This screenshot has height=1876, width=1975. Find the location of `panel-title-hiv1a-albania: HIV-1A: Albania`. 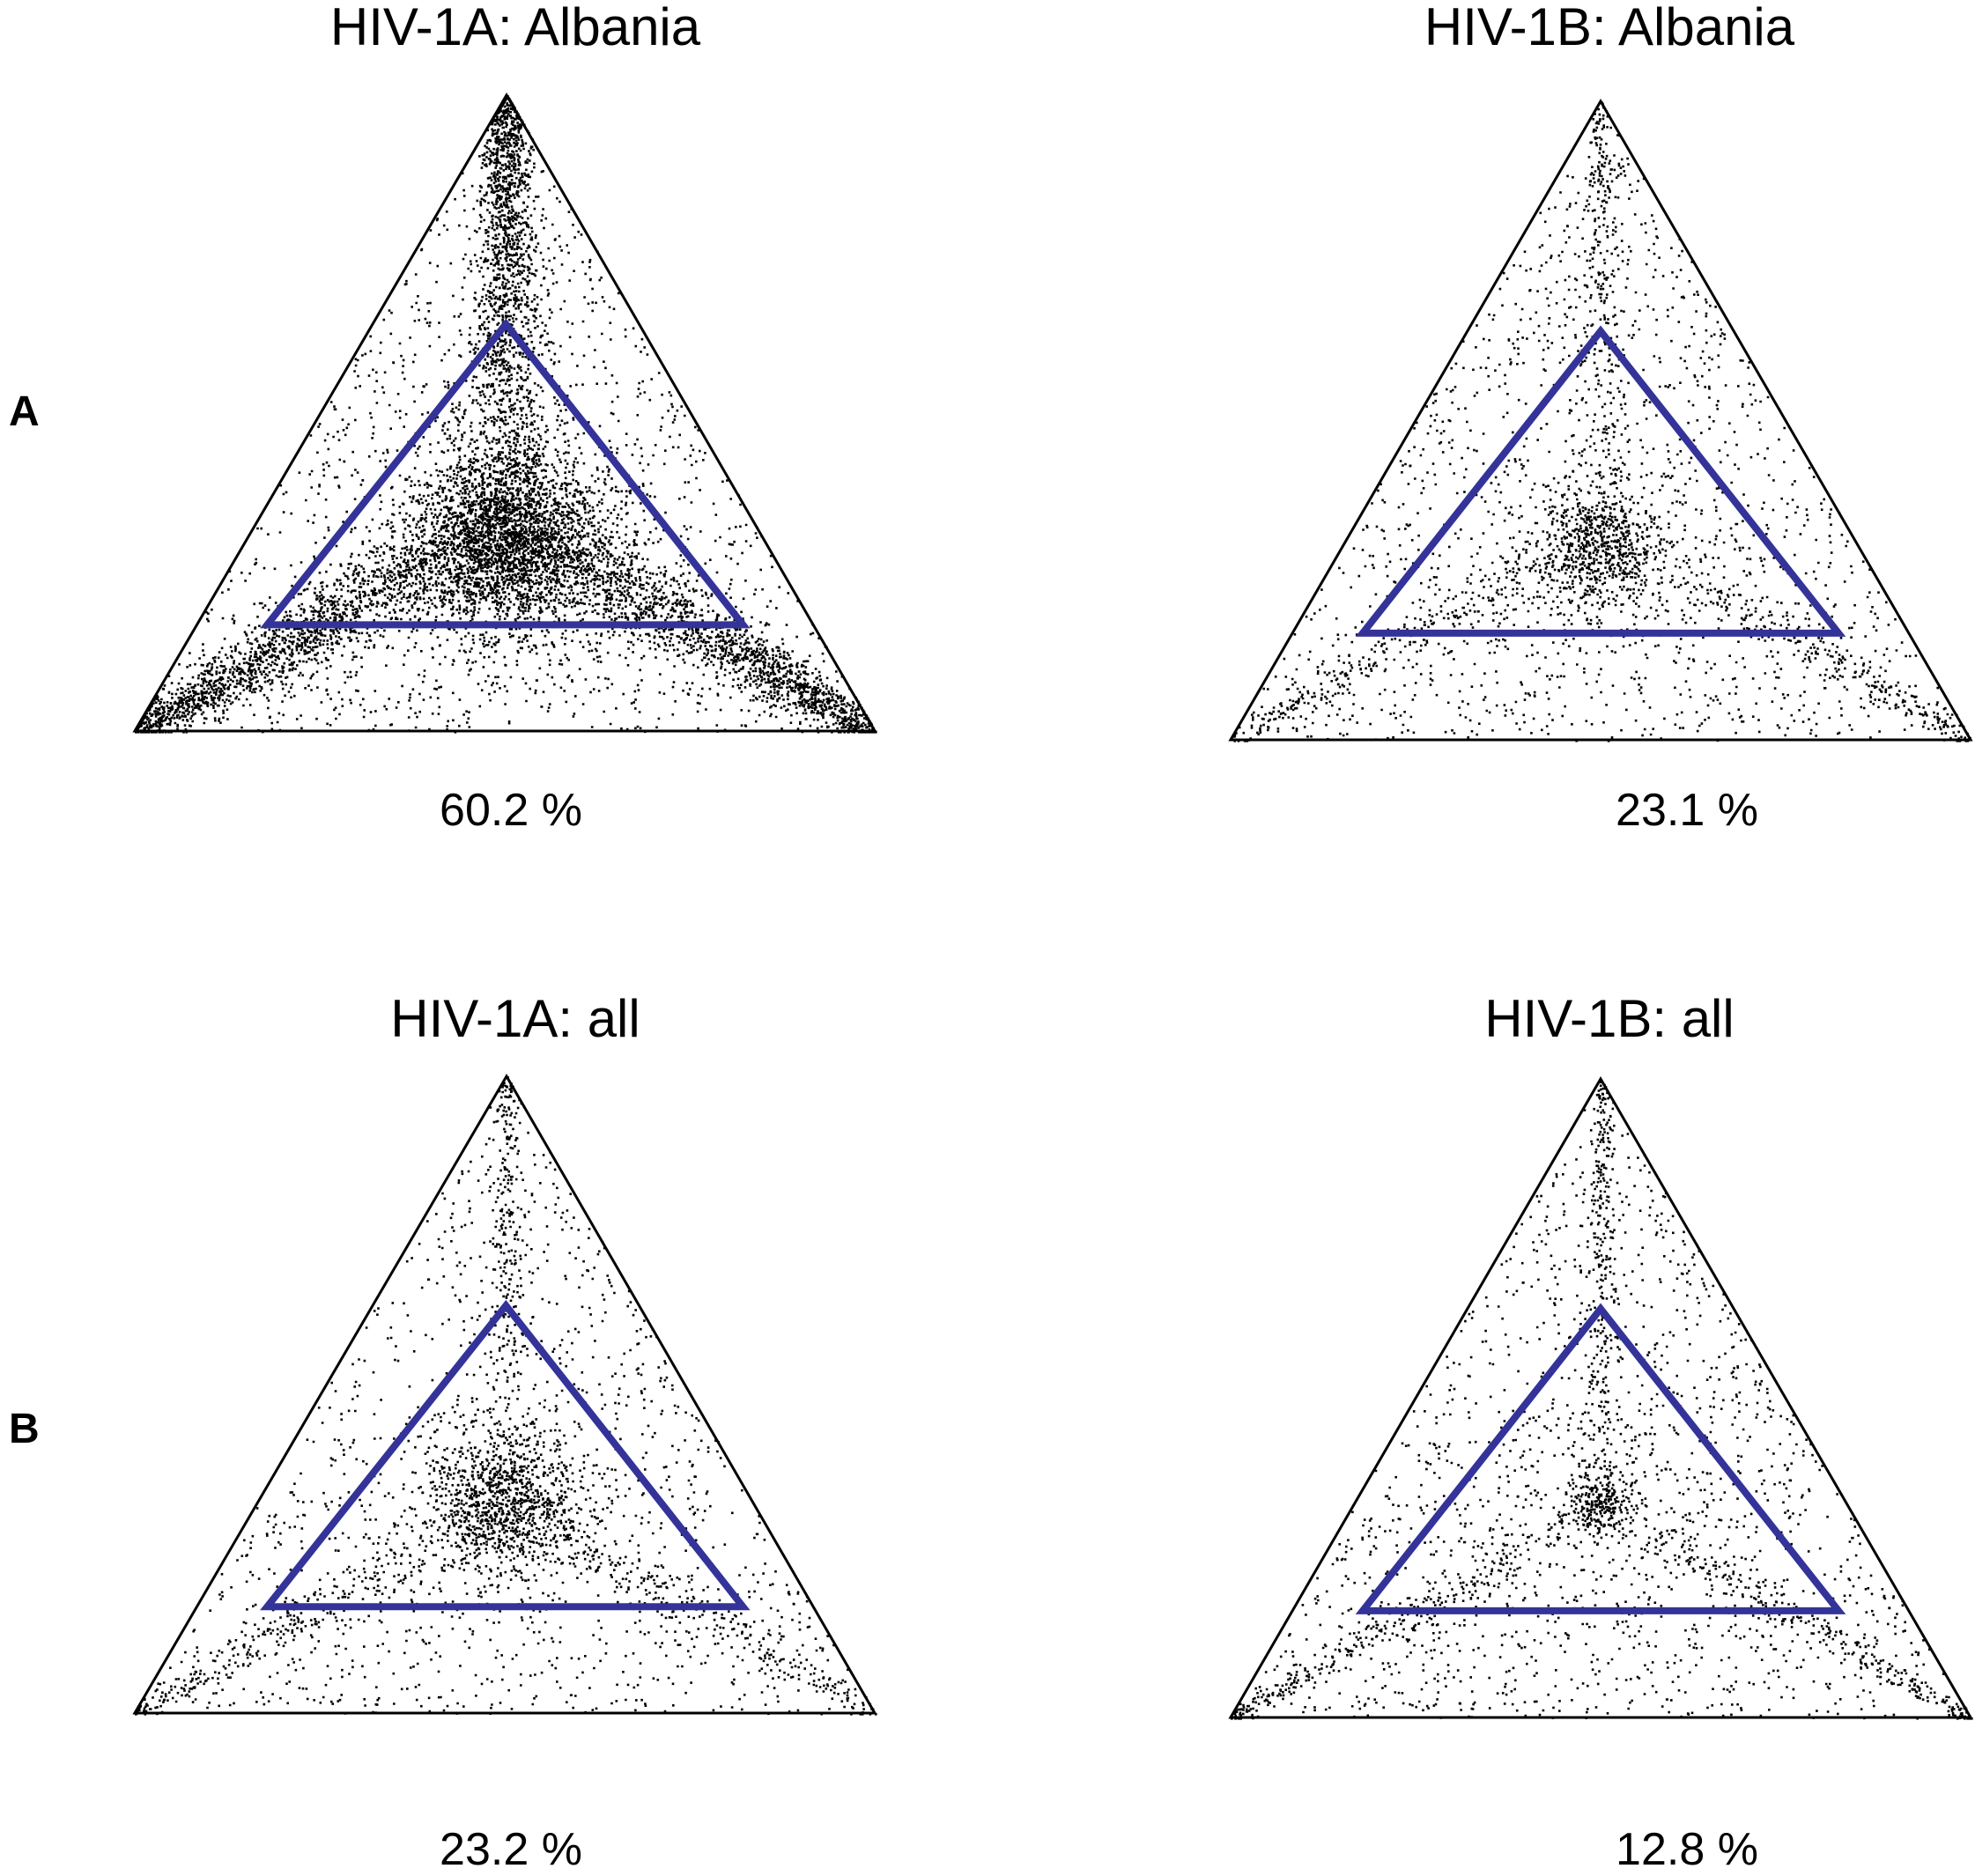

panel-title-hiv1a-albania: HIV-1A: Albania is located at coordinates (515, 28).